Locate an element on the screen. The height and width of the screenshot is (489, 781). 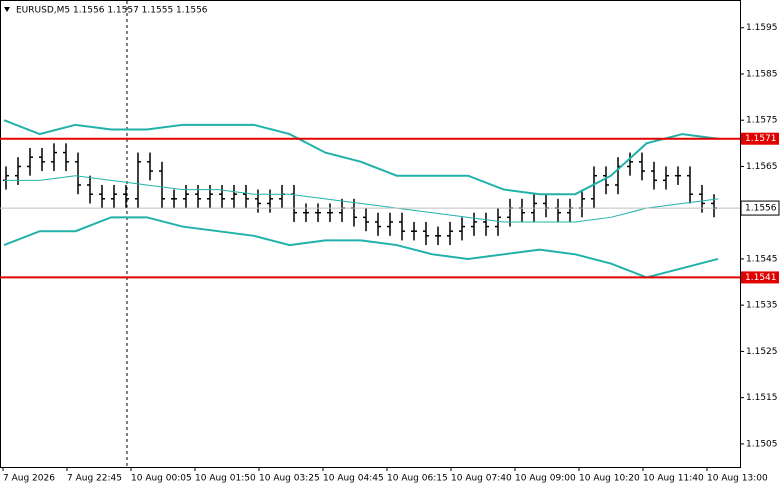
x-tick-label: 7 Aug 22:45 is located at coordinates (94, 479).